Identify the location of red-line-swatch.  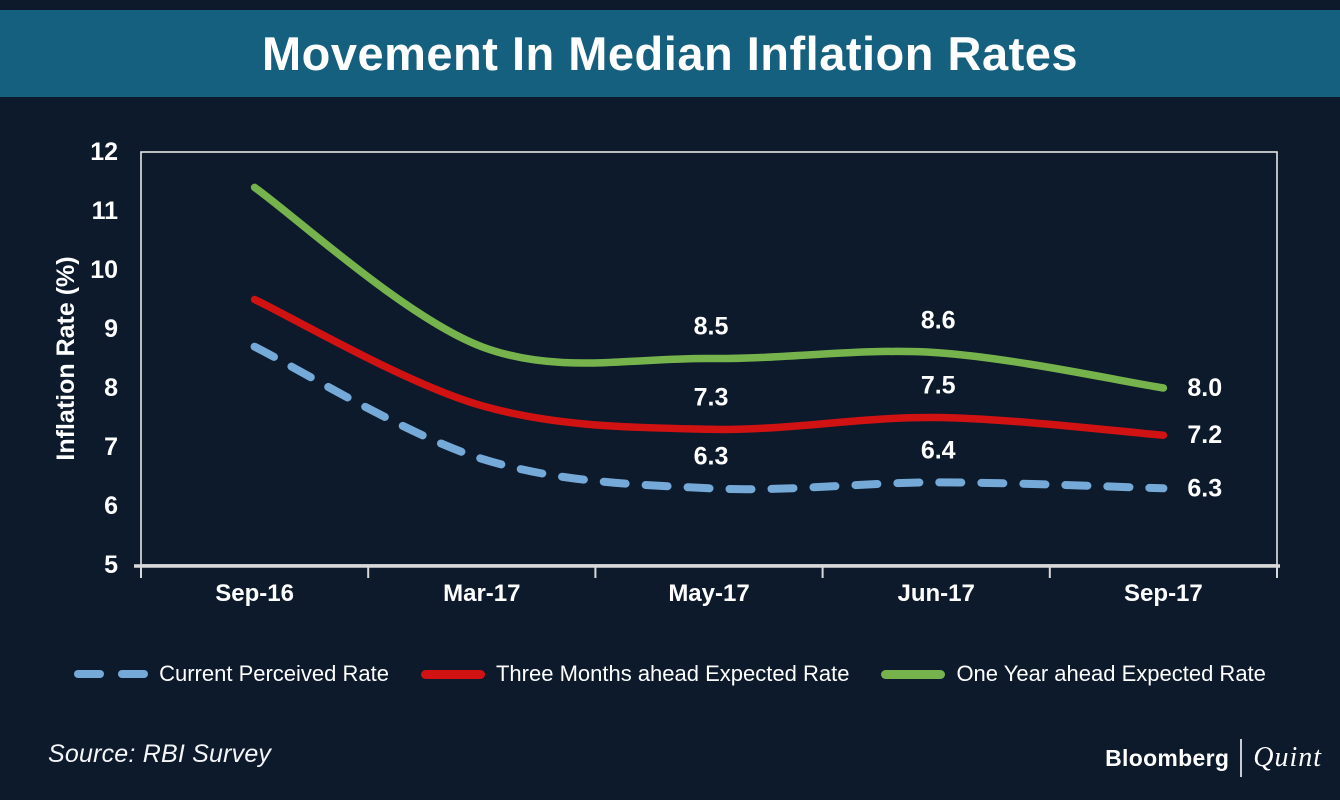
(452, 674).